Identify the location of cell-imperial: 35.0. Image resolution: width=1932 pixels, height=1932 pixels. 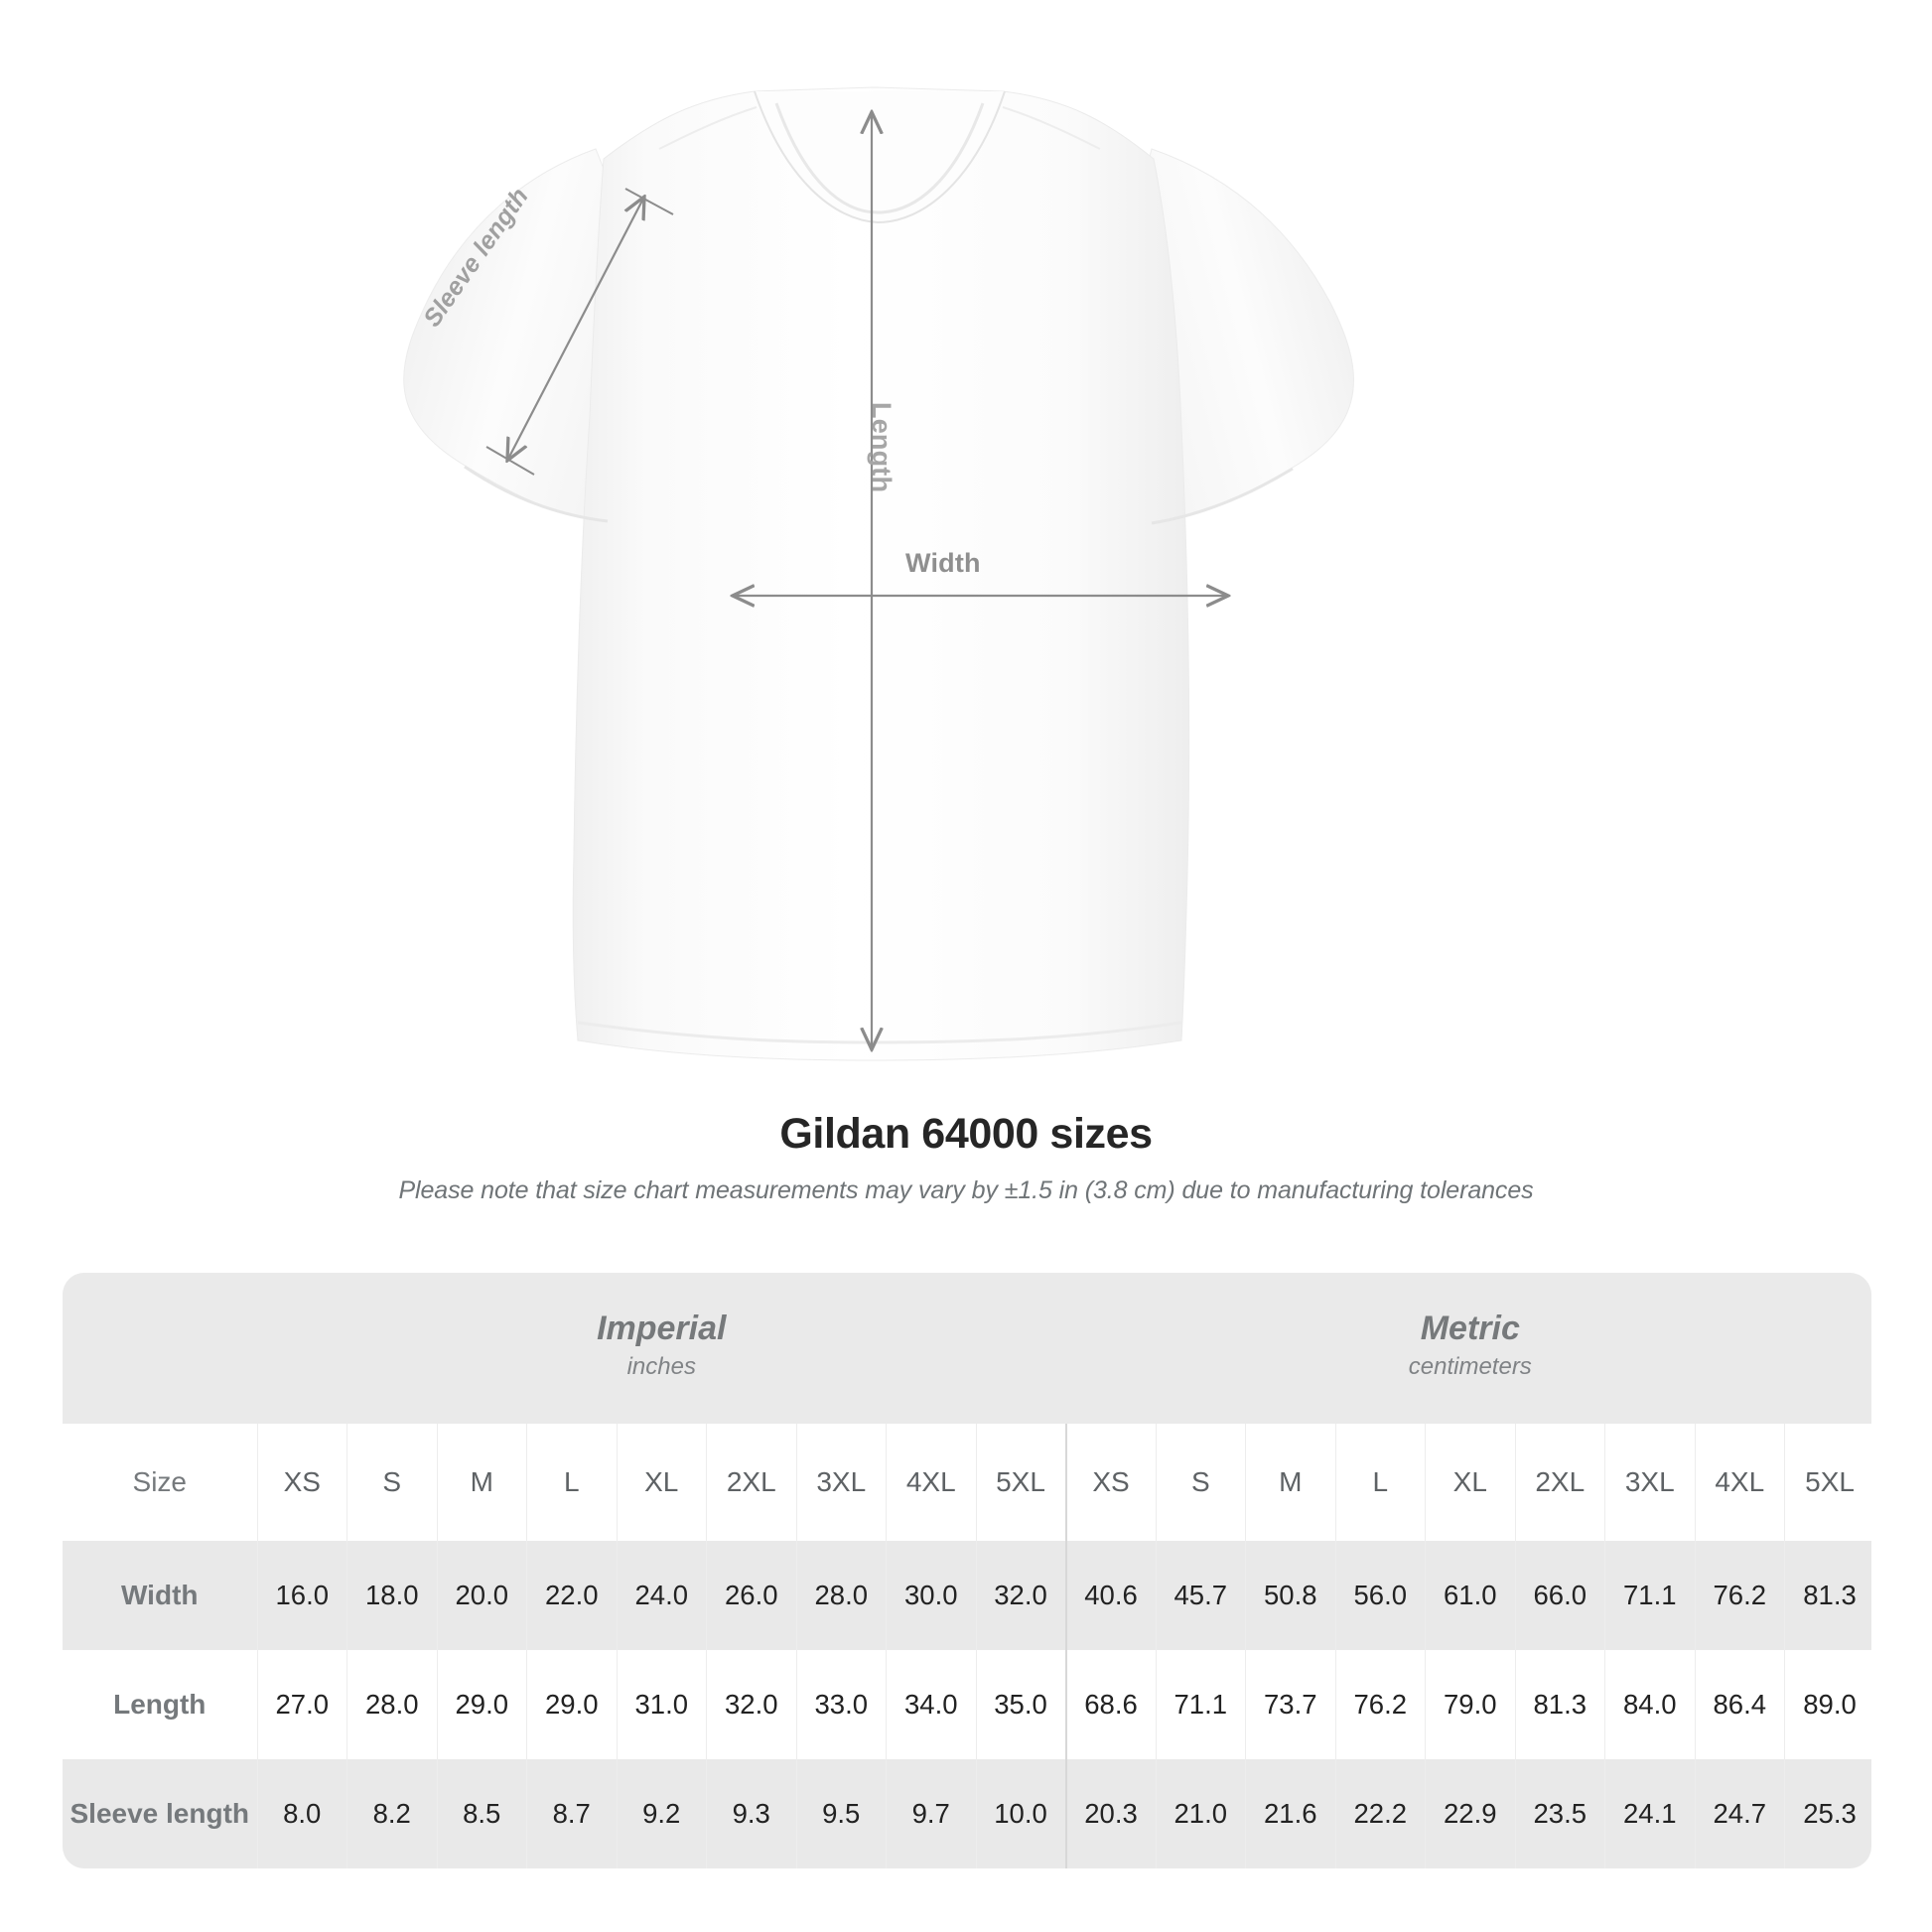
(1021, 1705).